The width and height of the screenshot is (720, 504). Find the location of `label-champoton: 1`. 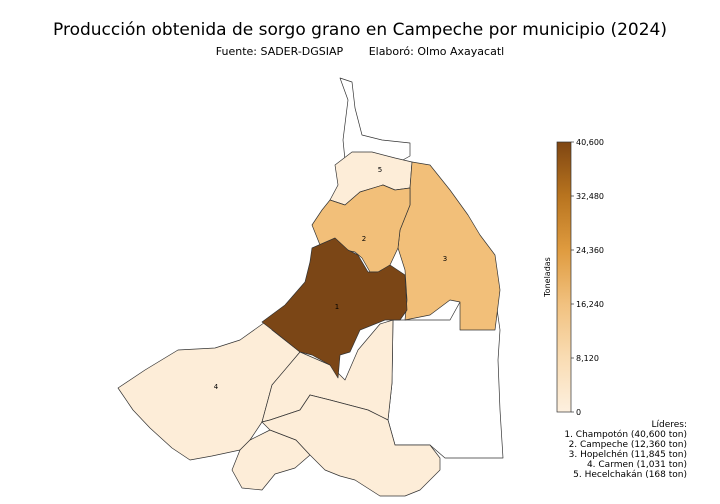

label-champoton: 1 is located at coordinates (337, 307).